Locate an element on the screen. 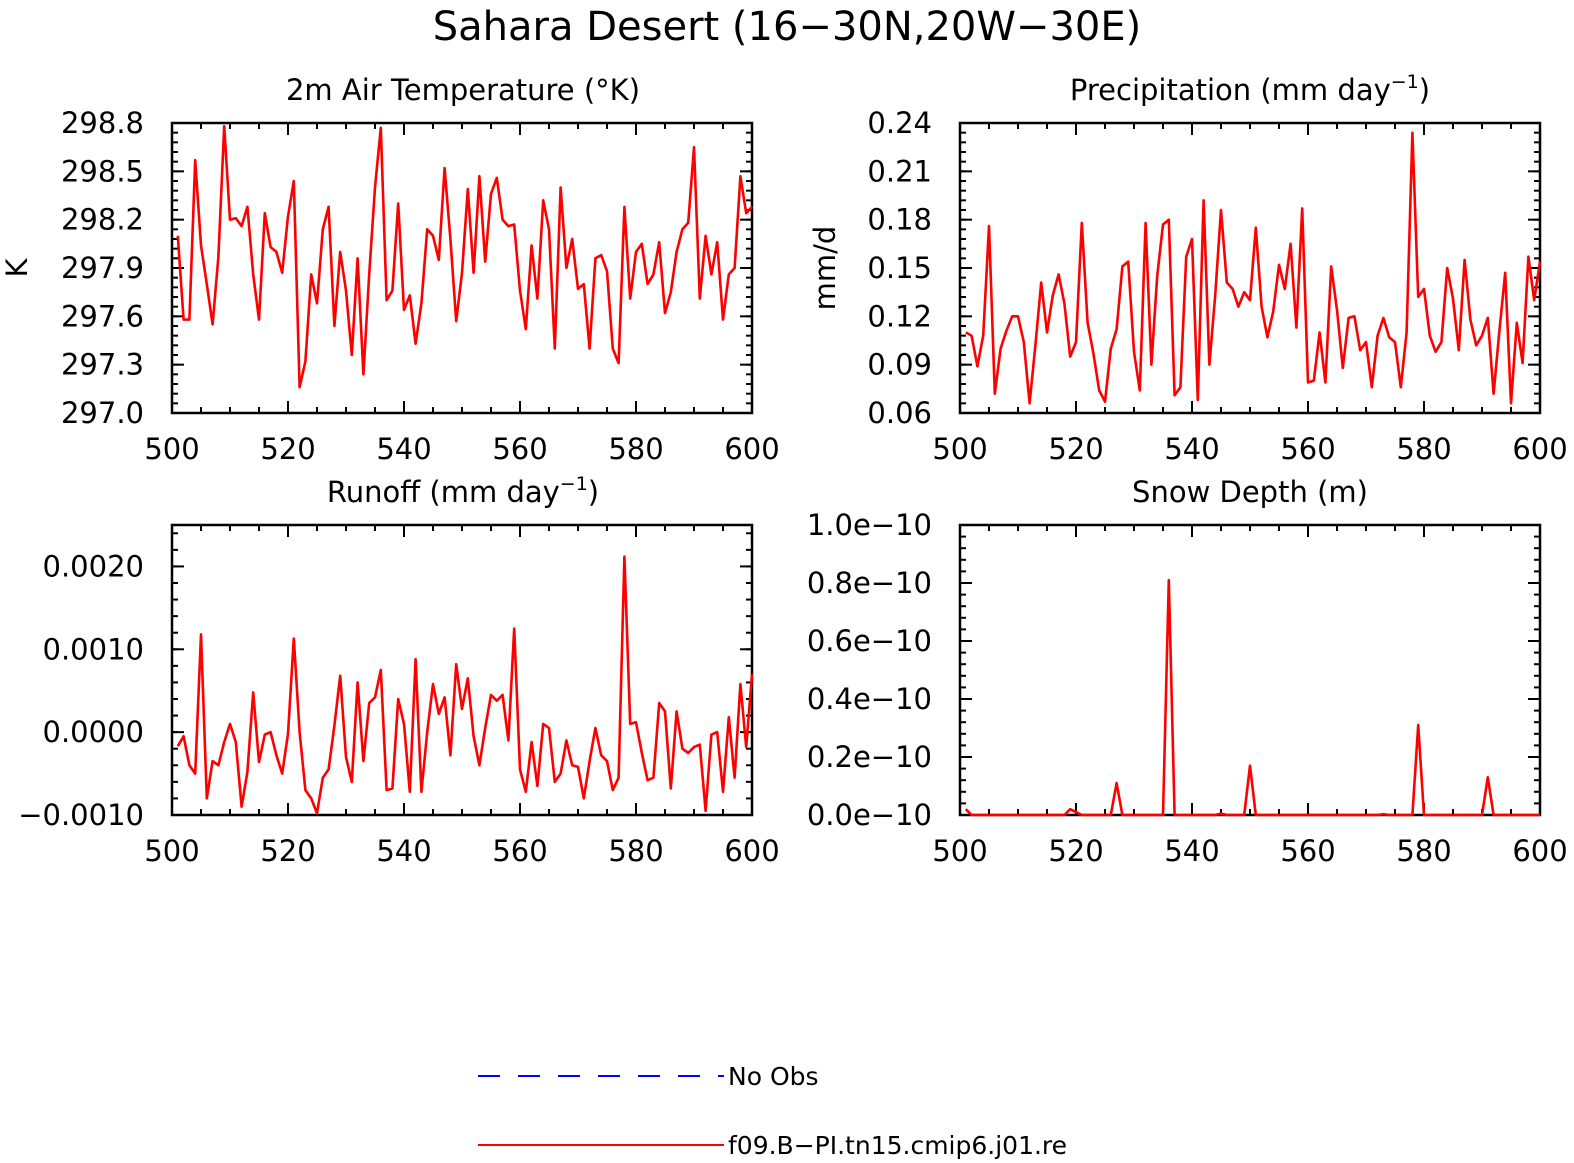 The width and height of the screenshot is (1574, 1163). panel-title: Runoff (mm day−1) is located at coordinates (463, 491).